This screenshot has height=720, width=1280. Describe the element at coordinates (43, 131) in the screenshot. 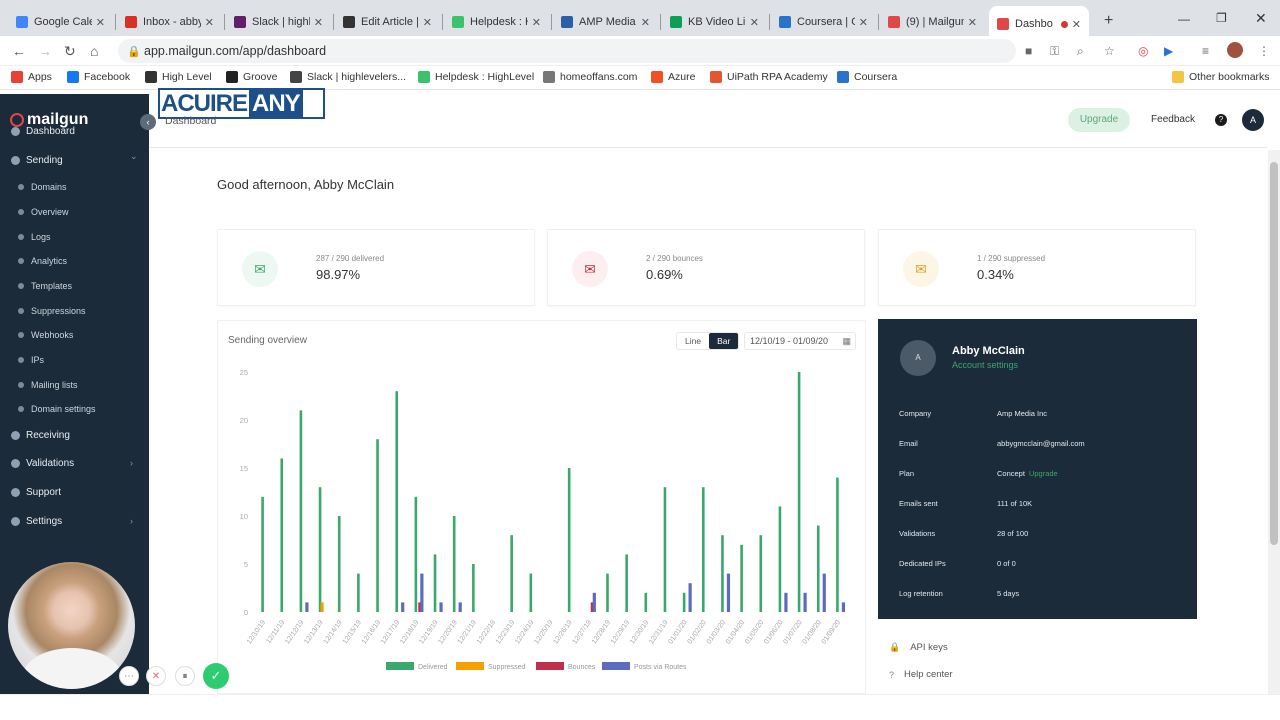

I see `sidebar-item-dashboard: Dashboard` at that location.